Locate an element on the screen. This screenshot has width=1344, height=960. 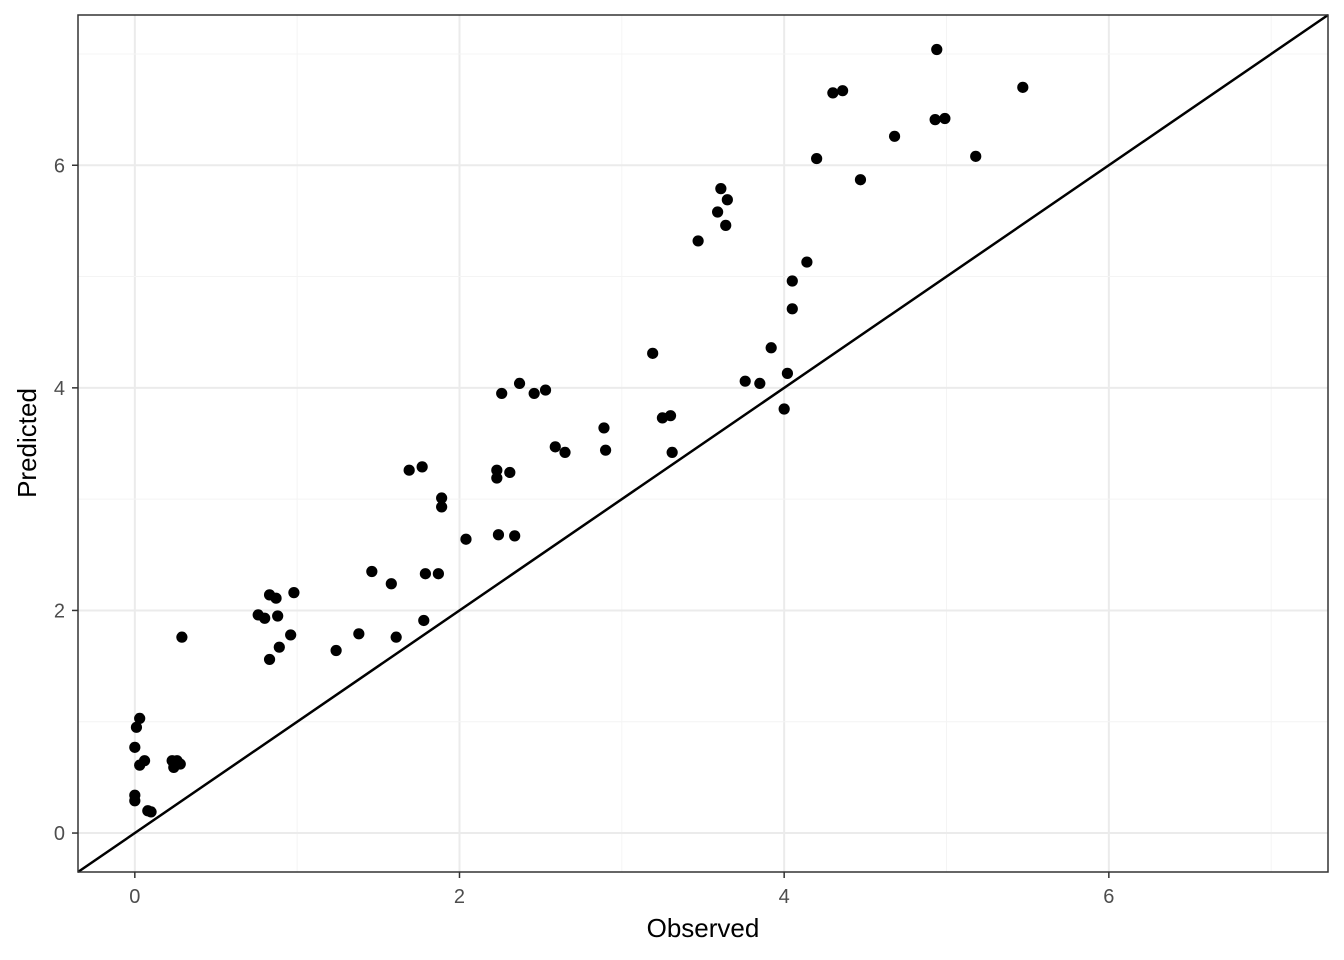
y-tick-label: 2 is located at coordinates (59, 611).